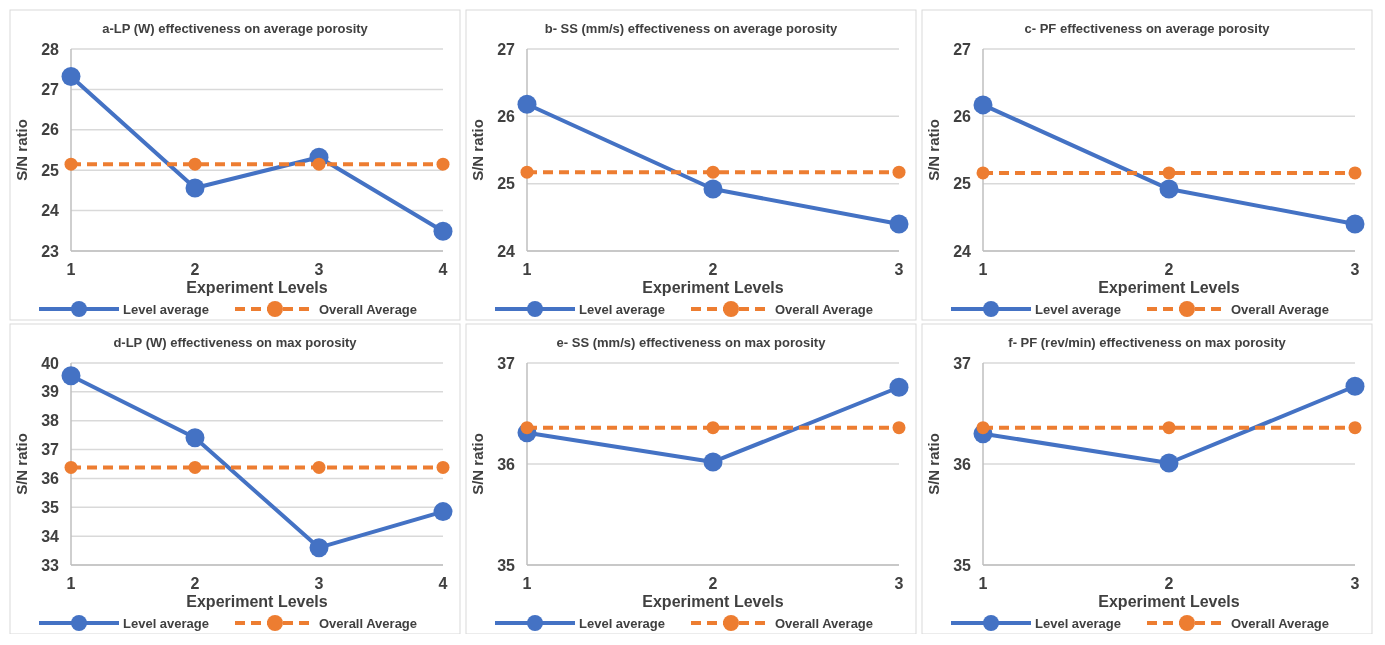 The height and width of the screenshot is (645, 1385). Describe the element at coordinates (50, 251) in the screenshot. I see `y-tick-label: 23` at that location.